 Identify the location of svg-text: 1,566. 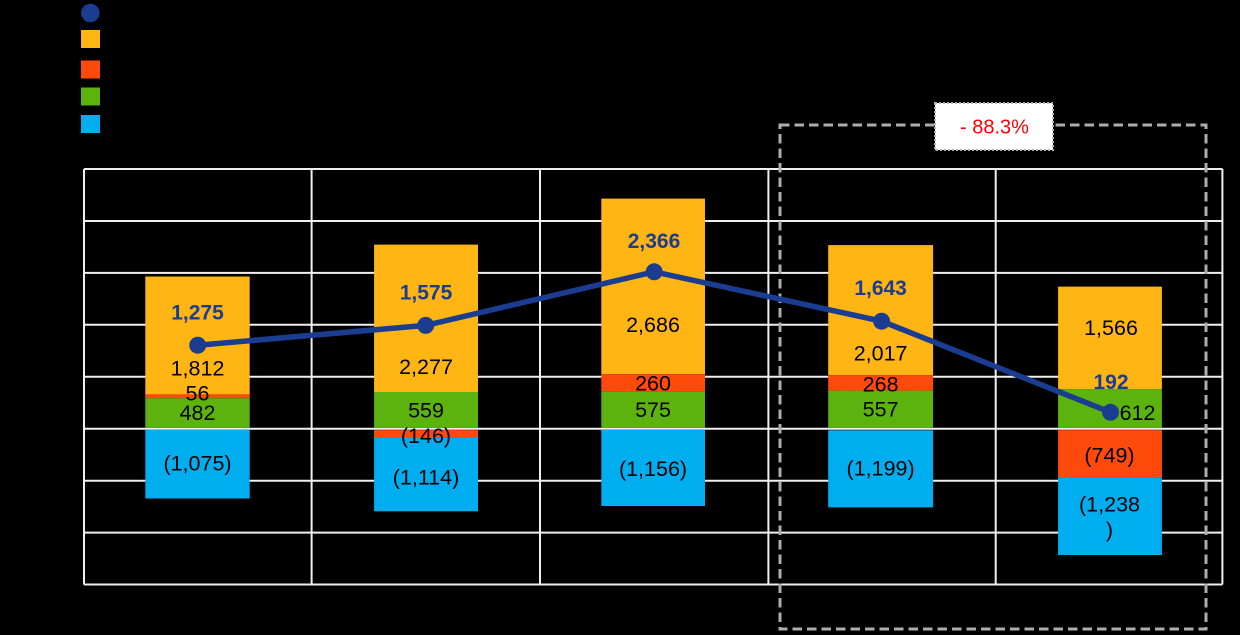
(1111, 328).